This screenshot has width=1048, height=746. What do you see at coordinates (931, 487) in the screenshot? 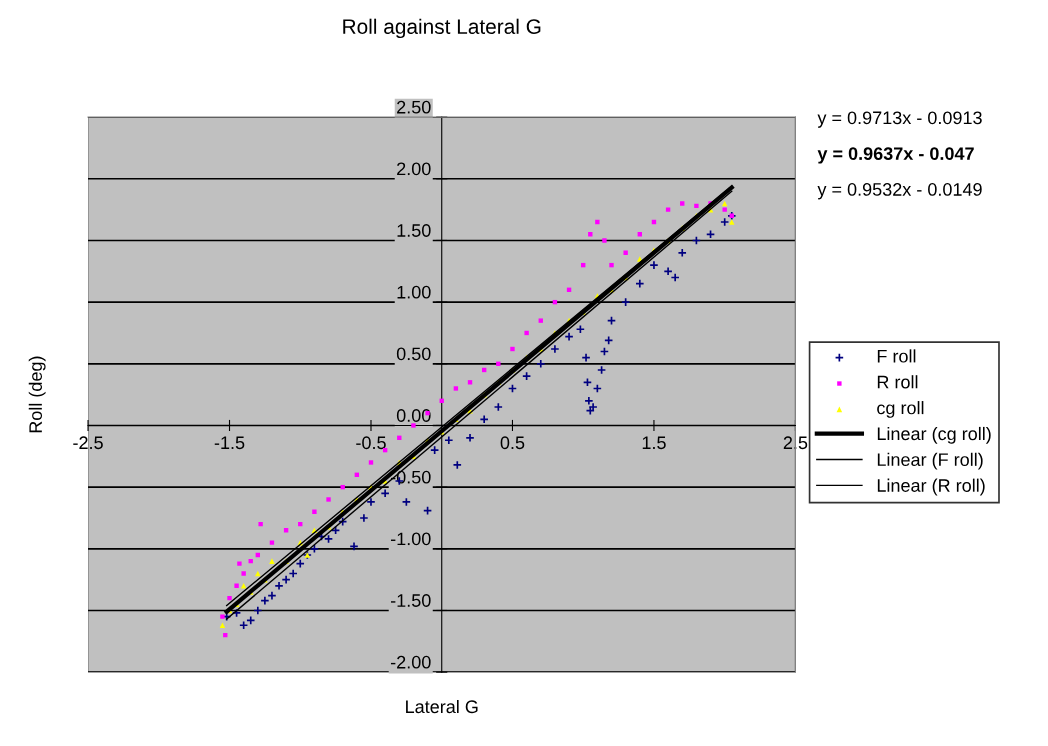
I see `legend-label: Linear (R roll)` at bounding box center [931, 487].